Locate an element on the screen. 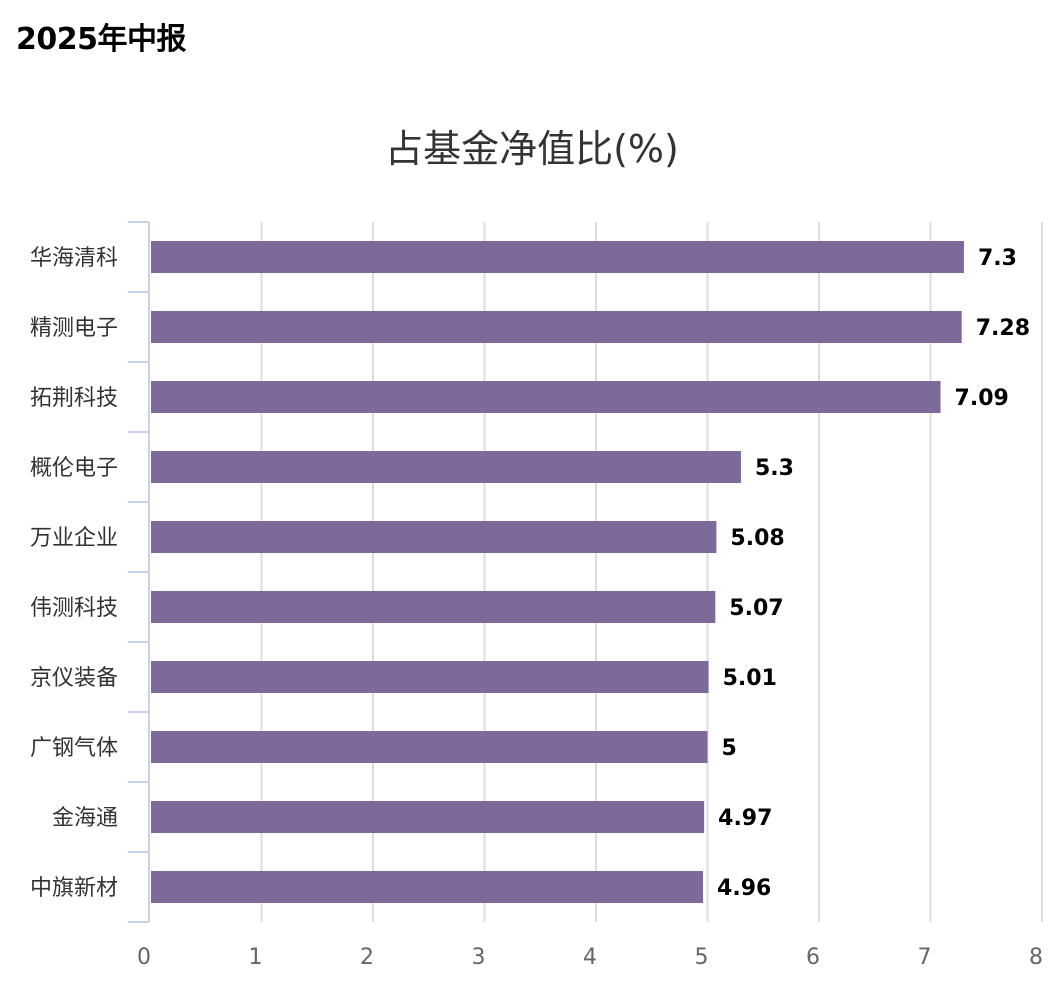 This screenshot has width=1064, height=981. value-label: 5.07 is located at coordinates (756, 608).